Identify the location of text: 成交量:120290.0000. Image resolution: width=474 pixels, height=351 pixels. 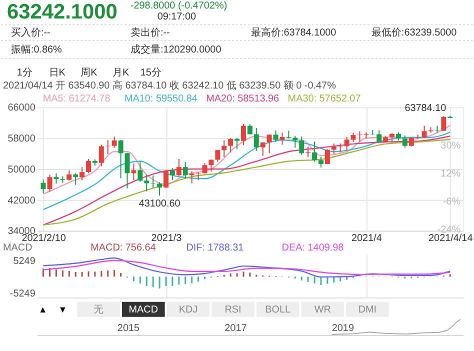
(176, 49).